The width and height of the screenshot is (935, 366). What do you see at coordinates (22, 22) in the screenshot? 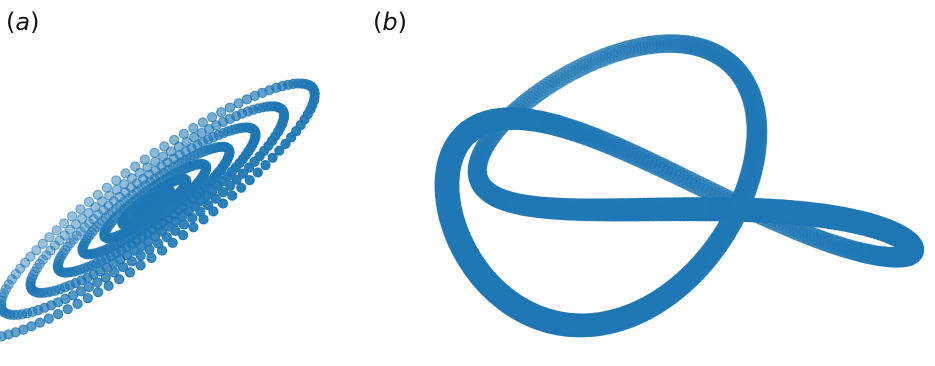
I see `panel-a-label: (a)` at bounding box center [22, 22].